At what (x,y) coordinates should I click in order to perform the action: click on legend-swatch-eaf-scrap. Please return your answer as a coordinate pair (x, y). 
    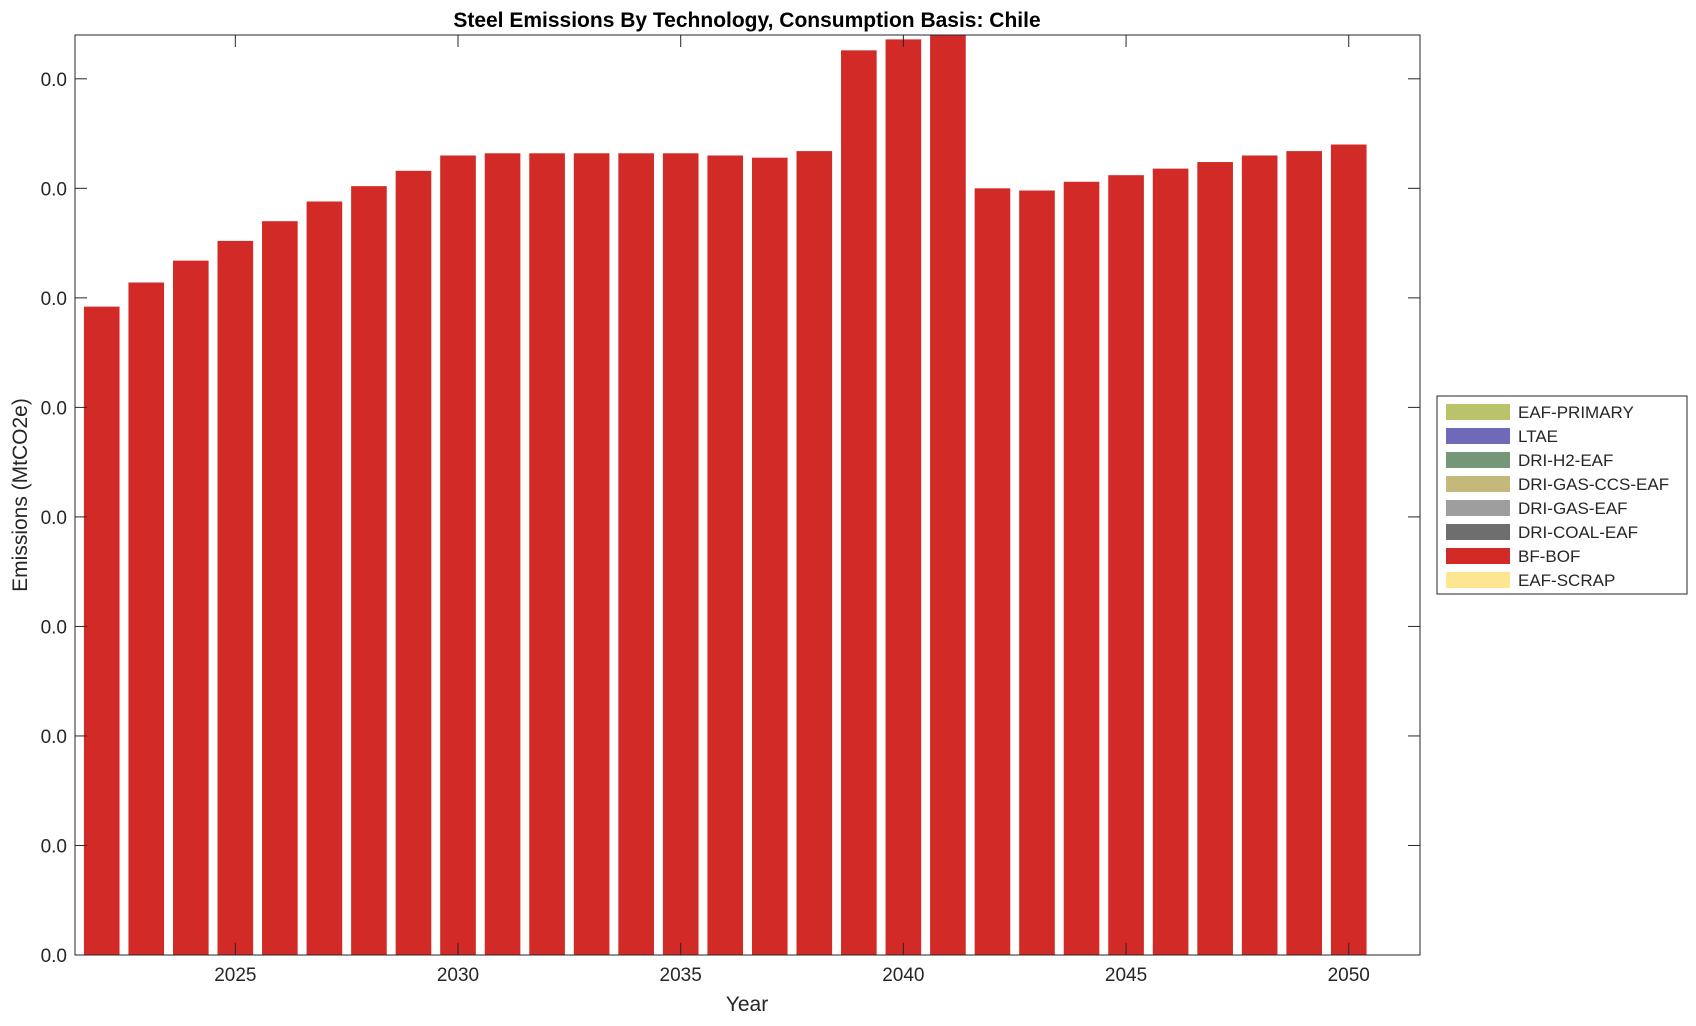
    Looking at the image, I should click on (1478, 580).